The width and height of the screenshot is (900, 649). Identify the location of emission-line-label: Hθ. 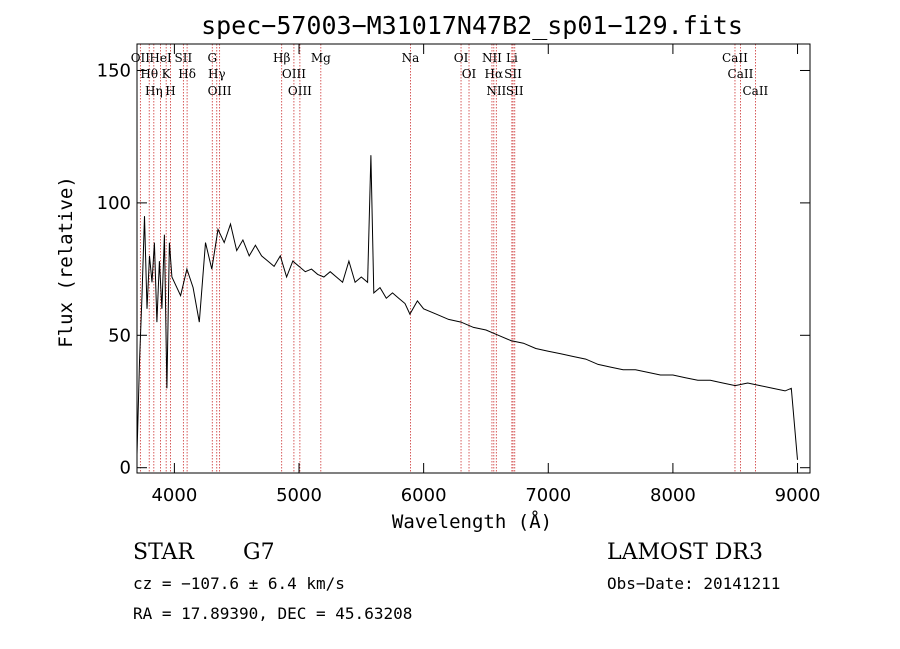
(149, 74).